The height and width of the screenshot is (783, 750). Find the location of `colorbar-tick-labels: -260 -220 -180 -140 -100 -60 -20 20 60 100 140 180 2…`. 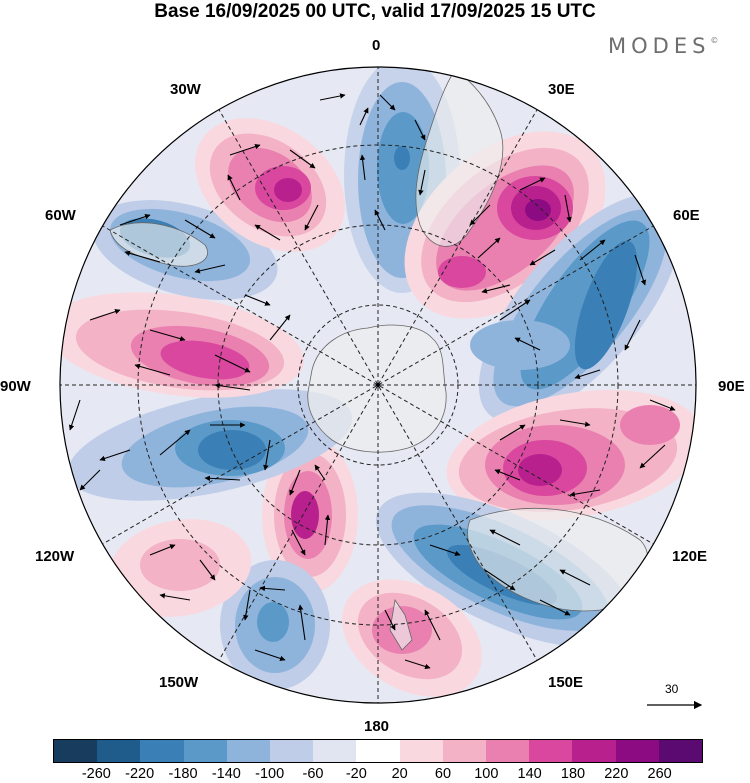

colorbar-tick-labels: -260 -220 -180 -140 -100 -60 -20 20 60 100 140 180 2… is located at coordinates (375, 774).